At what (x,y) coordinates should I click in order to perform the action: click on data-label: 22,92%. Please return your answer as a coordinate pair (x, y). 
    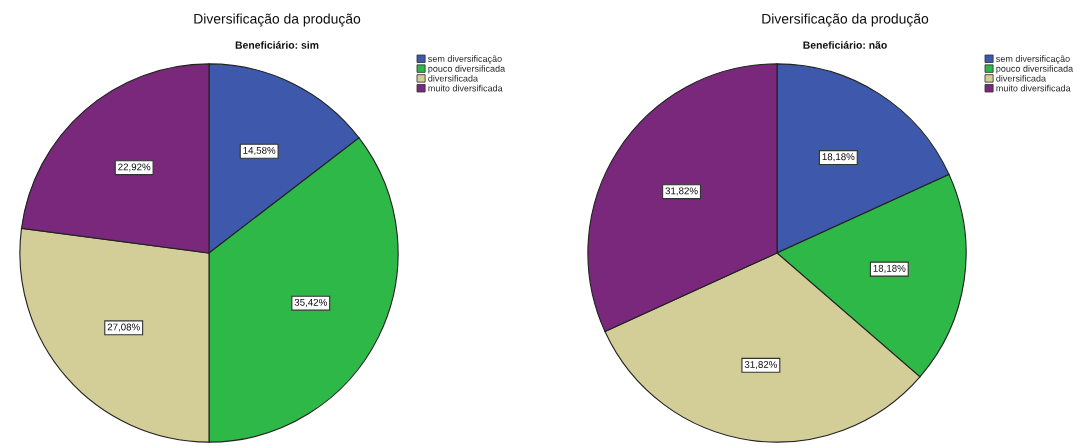
    Looking at the image, I should click on (134, 167).